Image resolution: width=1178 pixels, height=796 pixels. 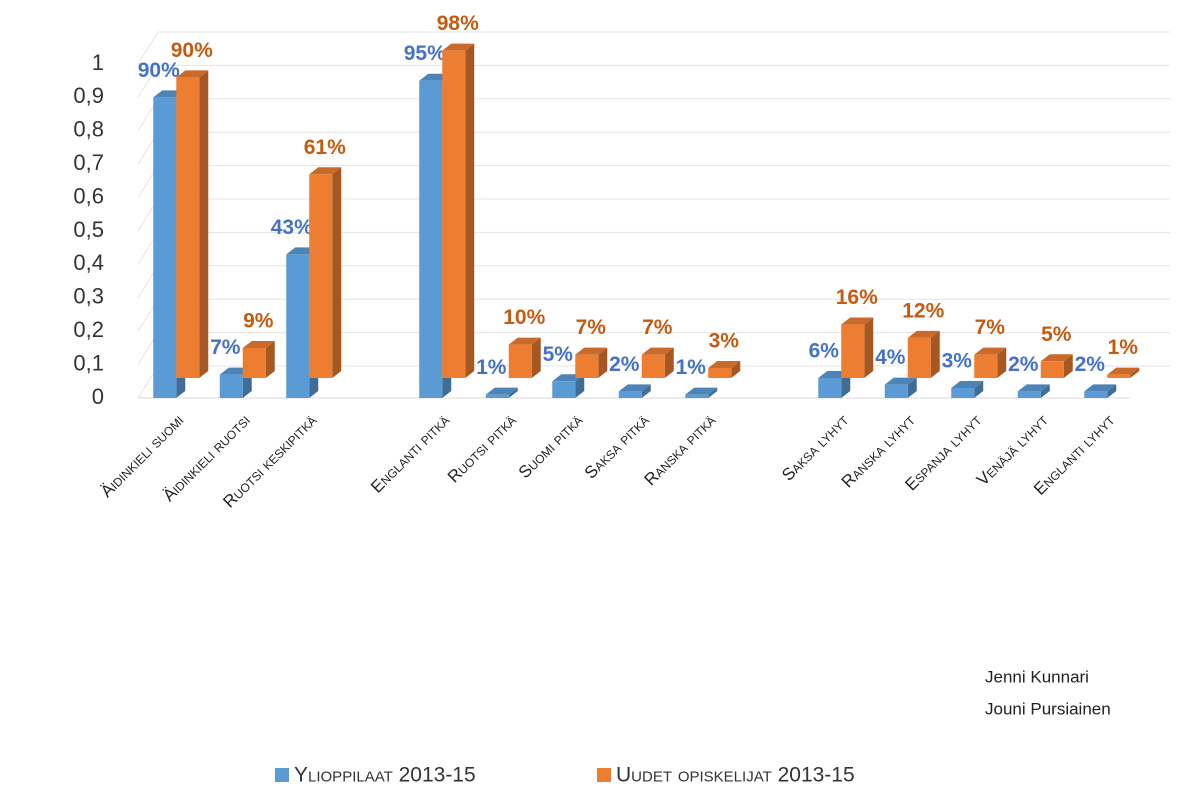 What do you see at coordinates (482, 449) in the screenshot?
I see `x-tick-label: Ruotsi pitkä` at bounding box center [482, 449].